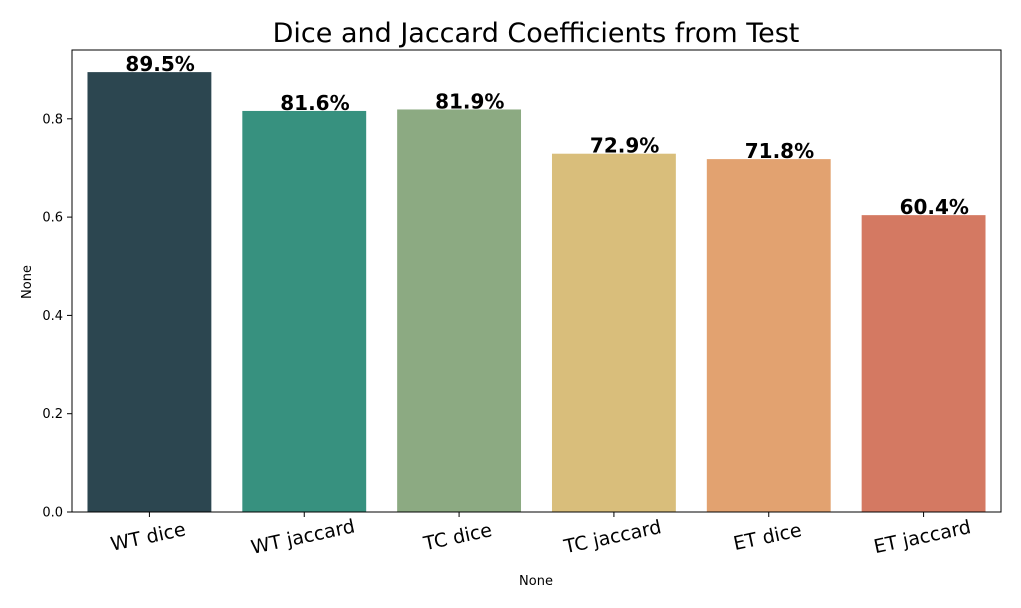 This screenshot has width=1021, height=608. I want to click on bar-value-label: 89.5%, so click(159, 64).